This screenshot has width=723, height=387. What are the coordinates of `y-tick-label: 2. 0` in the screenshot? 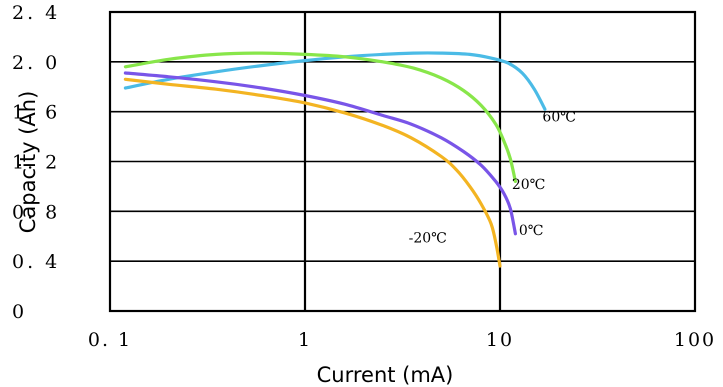 It's located at (36, 63).